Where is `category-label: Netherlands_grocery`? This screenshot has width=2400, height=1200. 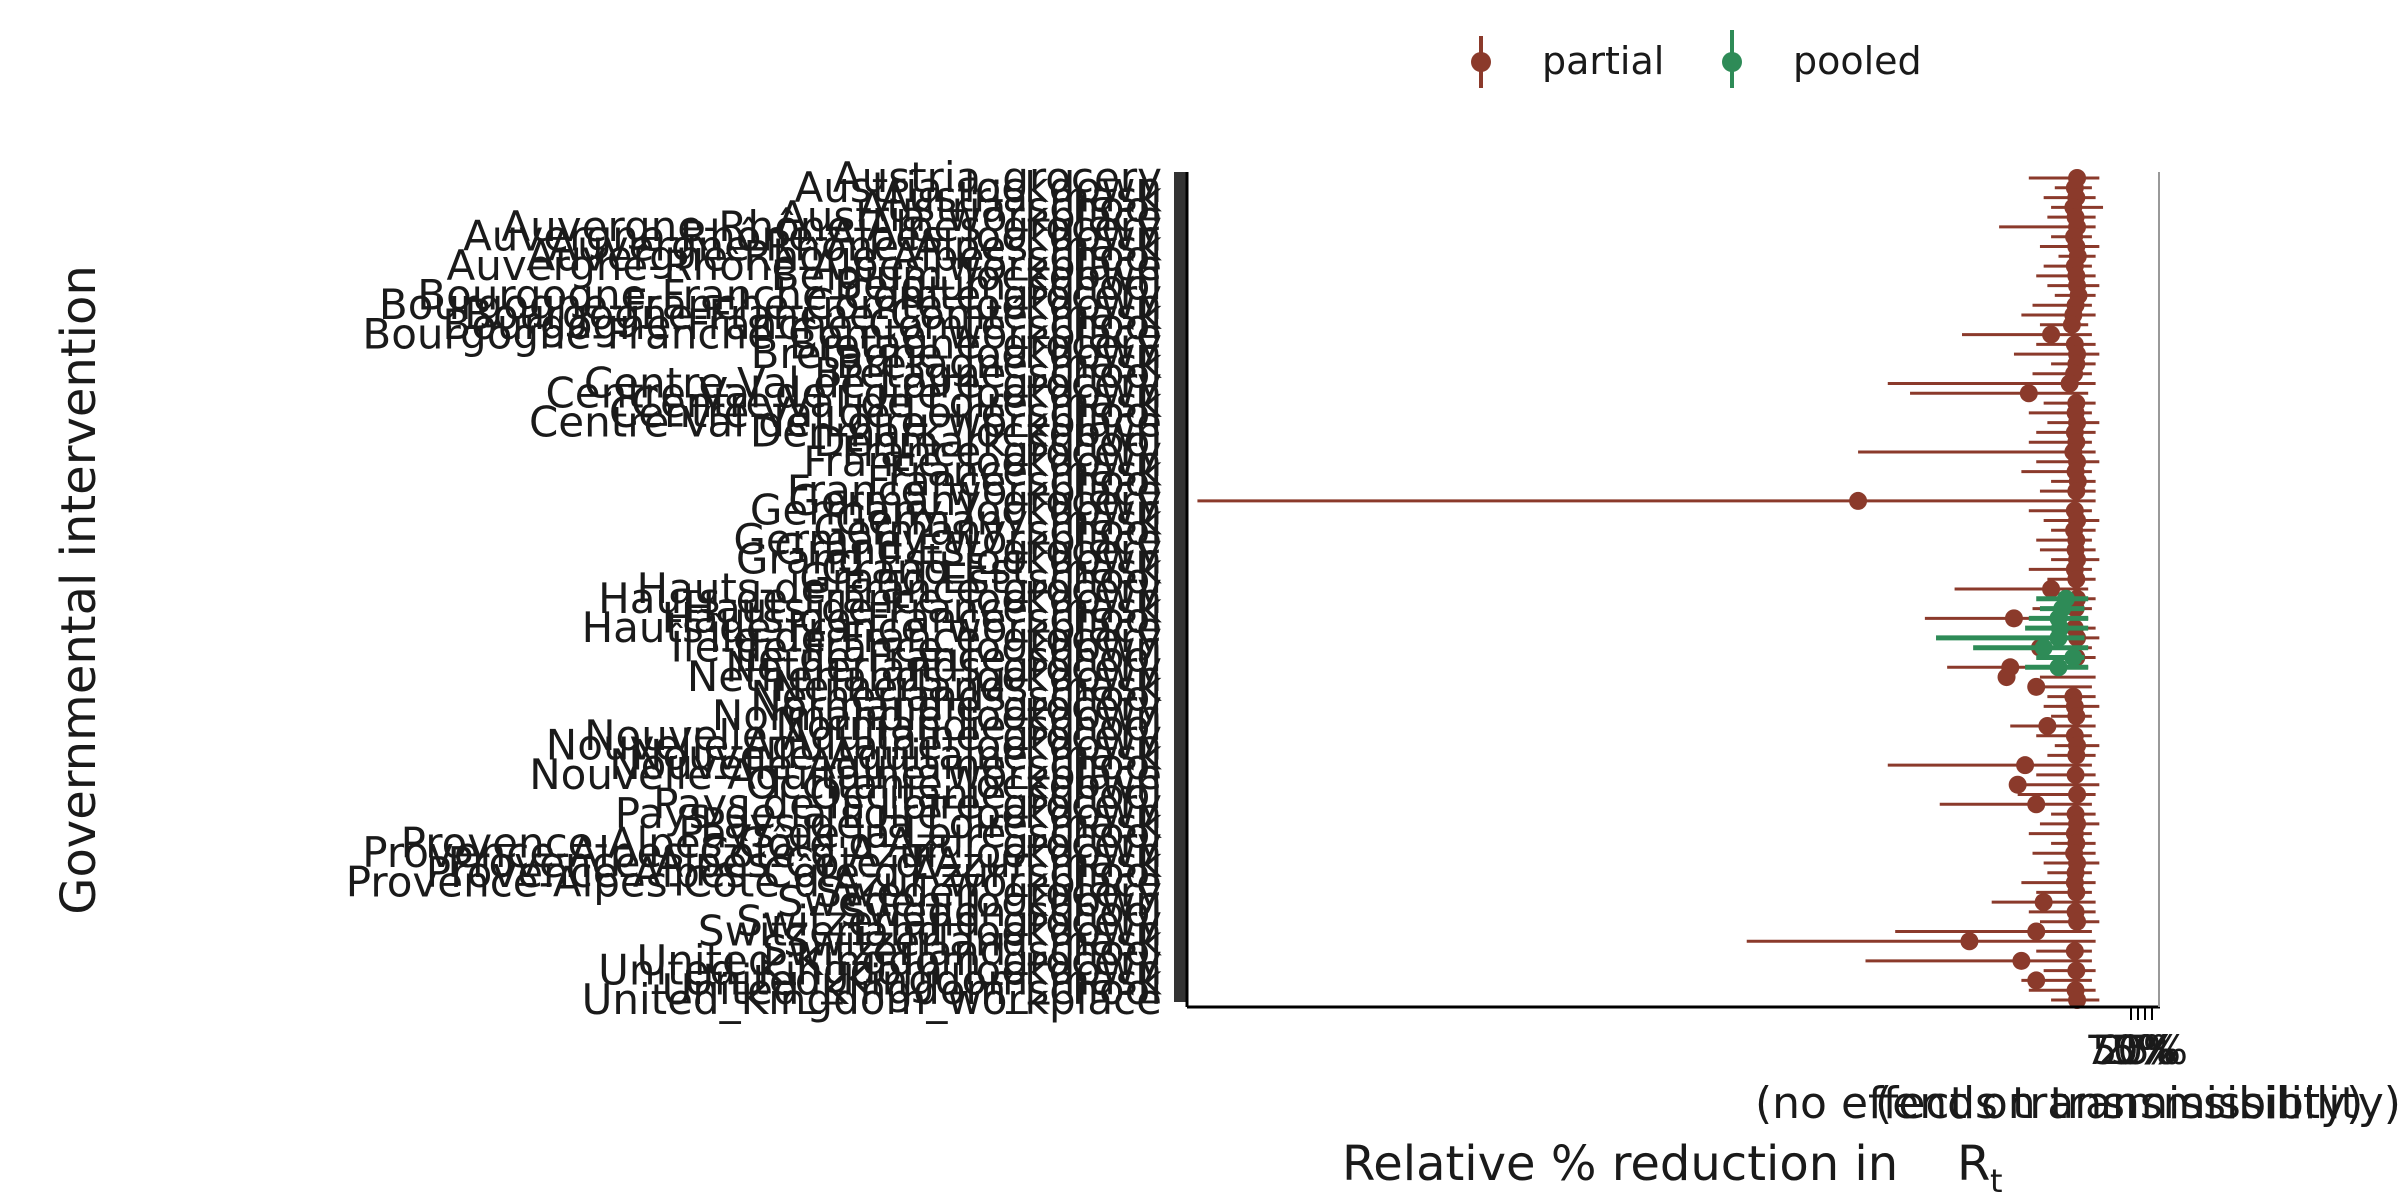 category-label: Netherlands_grocery is located at coordinates (943, 666).